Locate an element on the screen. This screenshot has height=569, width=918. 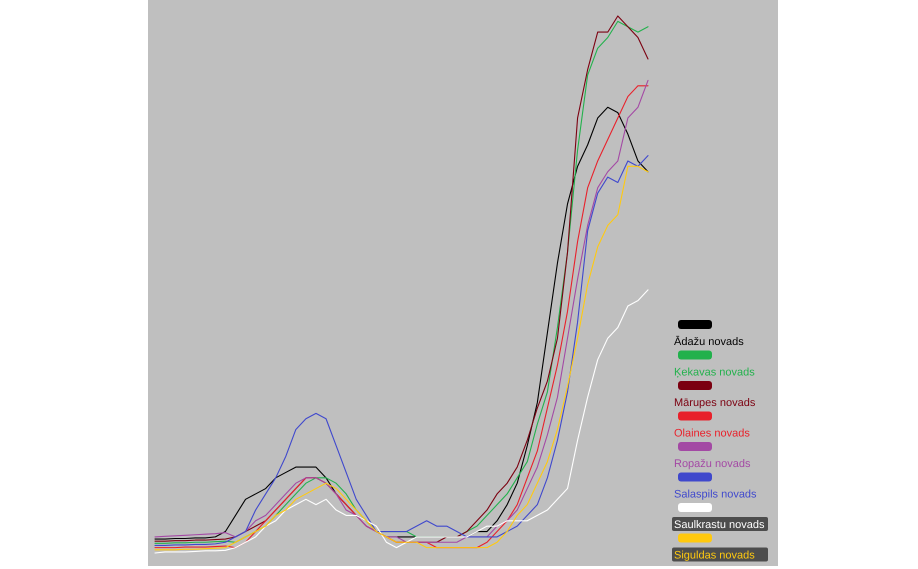
legend-label: Salaspils novads is located at coordinates (716, 494).